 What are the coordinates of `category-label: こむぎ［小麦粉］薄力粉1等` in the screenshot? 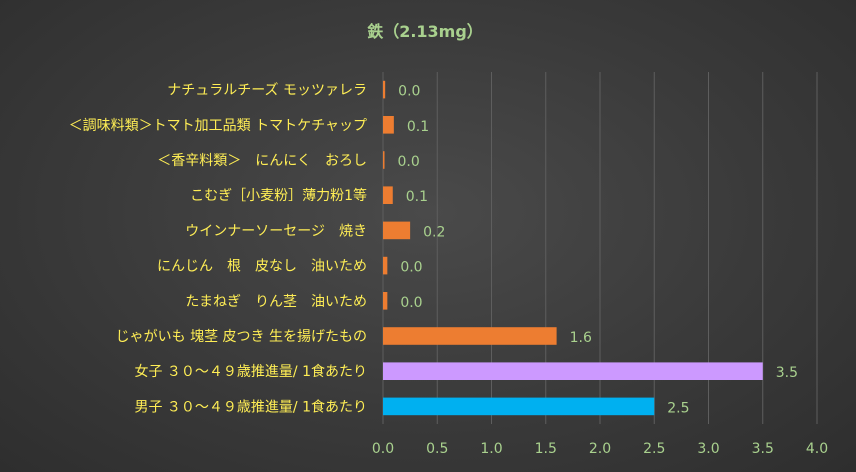 It's located at (278, 195).